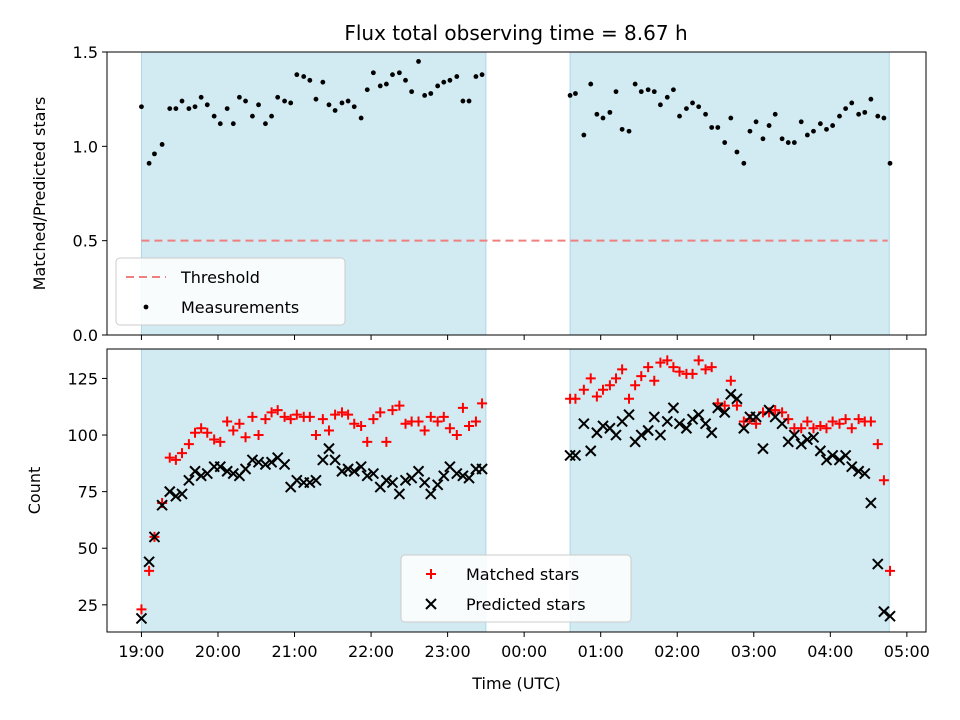  What do you see at coordinates (516, 588) in the screenshot?
I see `legend: Matched stars Predicted stars` at bounding box center [516, 588].